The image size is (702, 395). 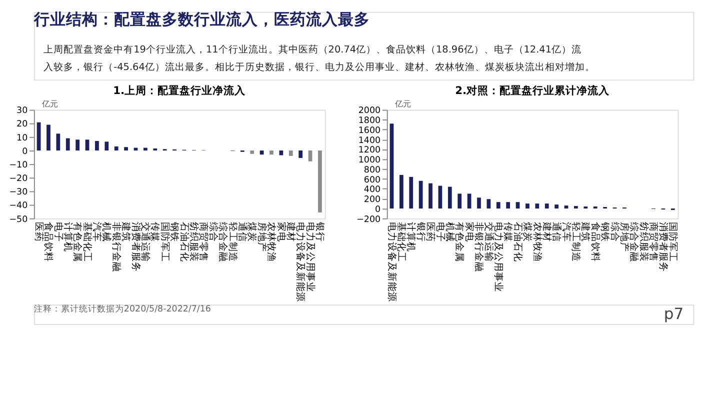 I want to click on x-tick-label: 建筑, so click(x=126, y=231).